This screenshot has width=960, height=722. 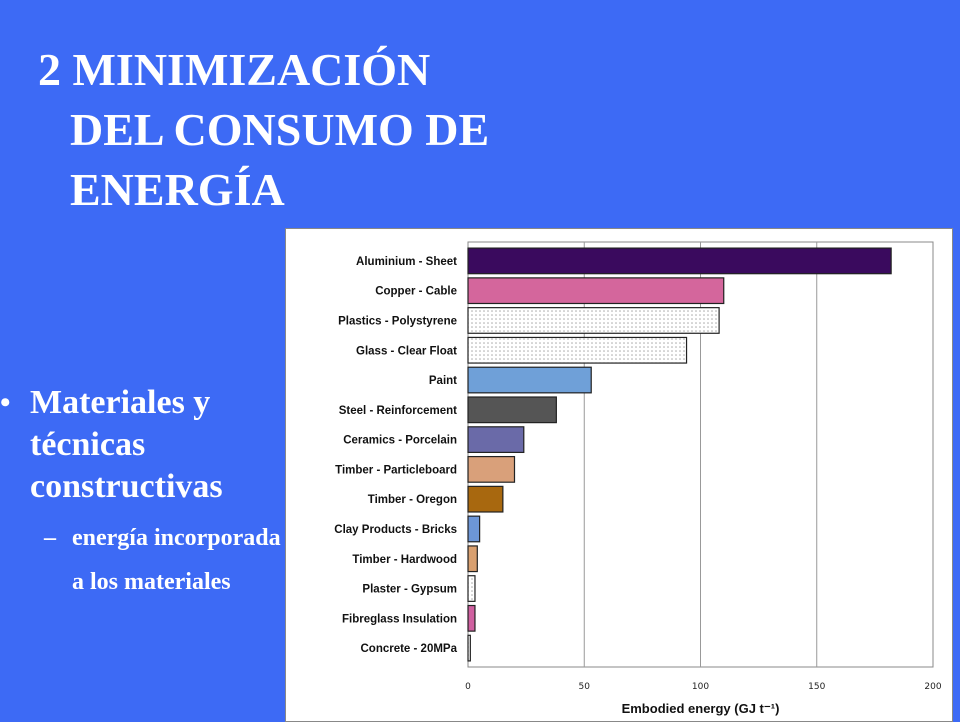 I want to click on bullet-item: • Materiales y técnicas constructivas, so click(x=145, y=445).